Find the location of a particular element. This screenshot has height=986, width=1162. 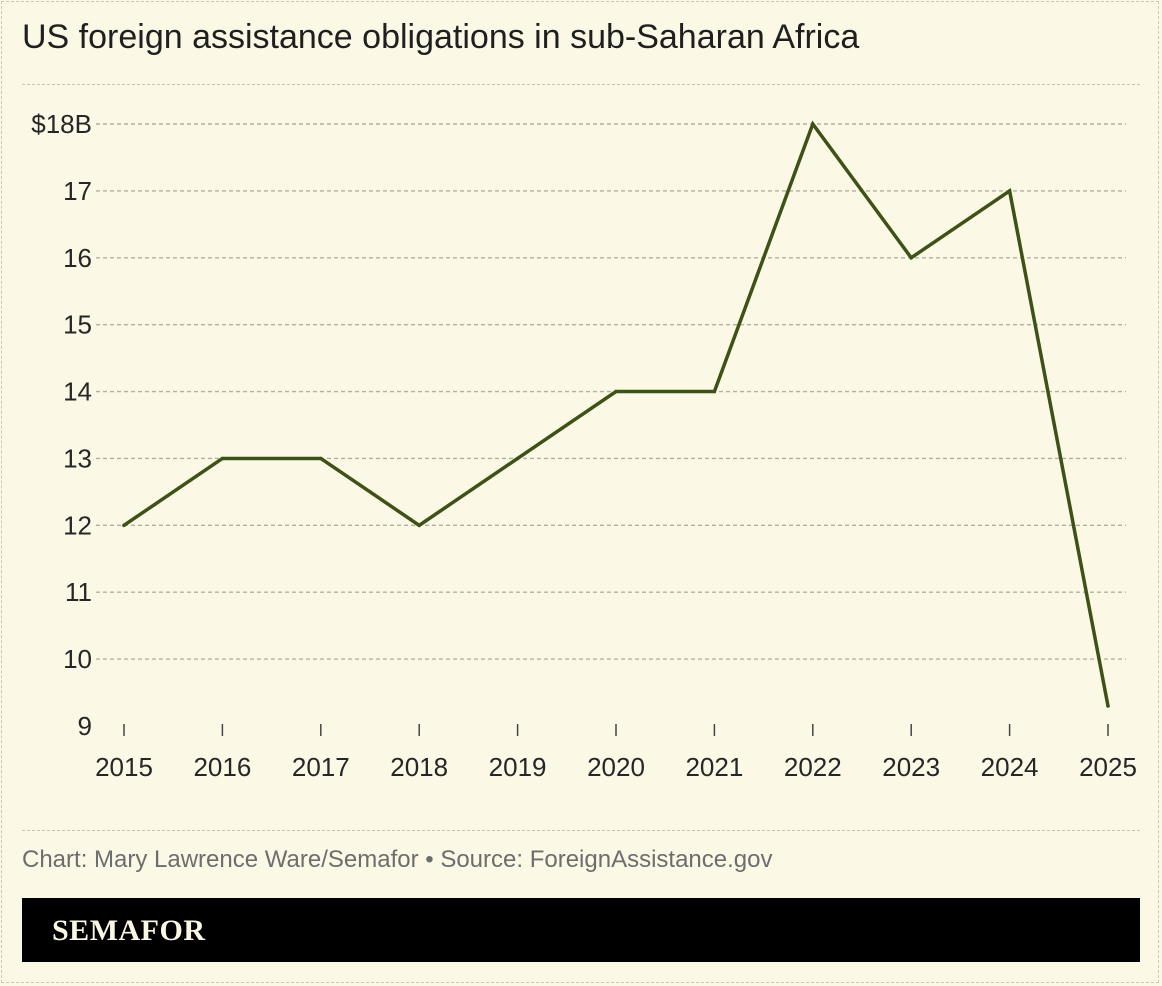

y-tick-label-9: 9 is located at coordinates (85, 726).